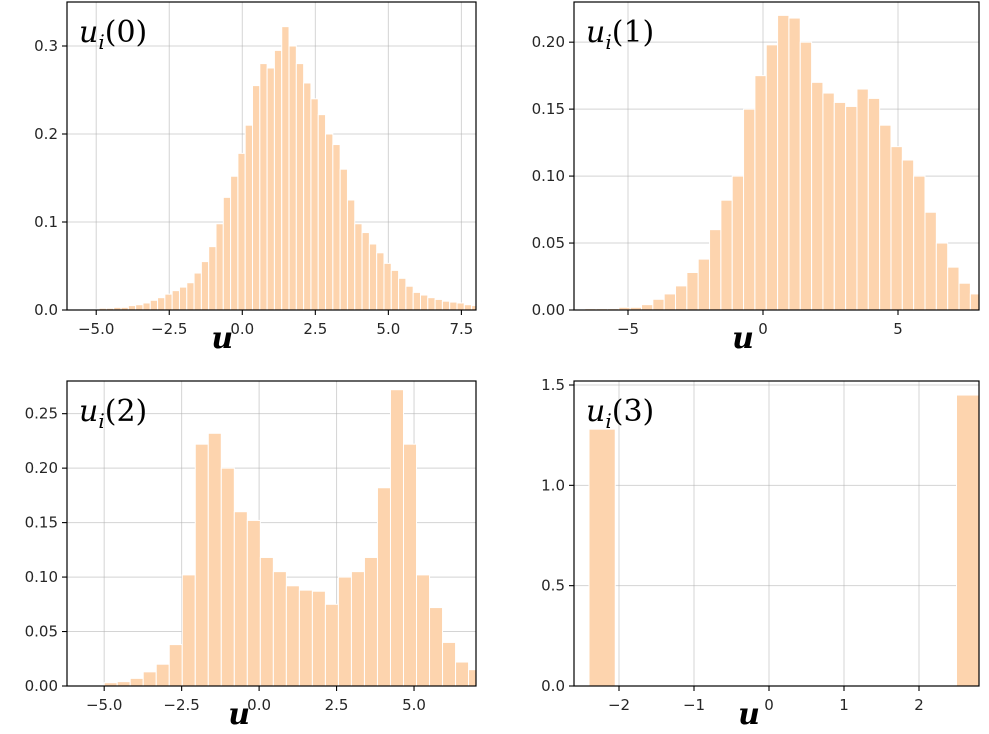 The width and height of the screenshot is (989, 734). Describe the element at coordinates (41, 632) in the screenshot. I see `y-tick-label: 0.05` at that location.